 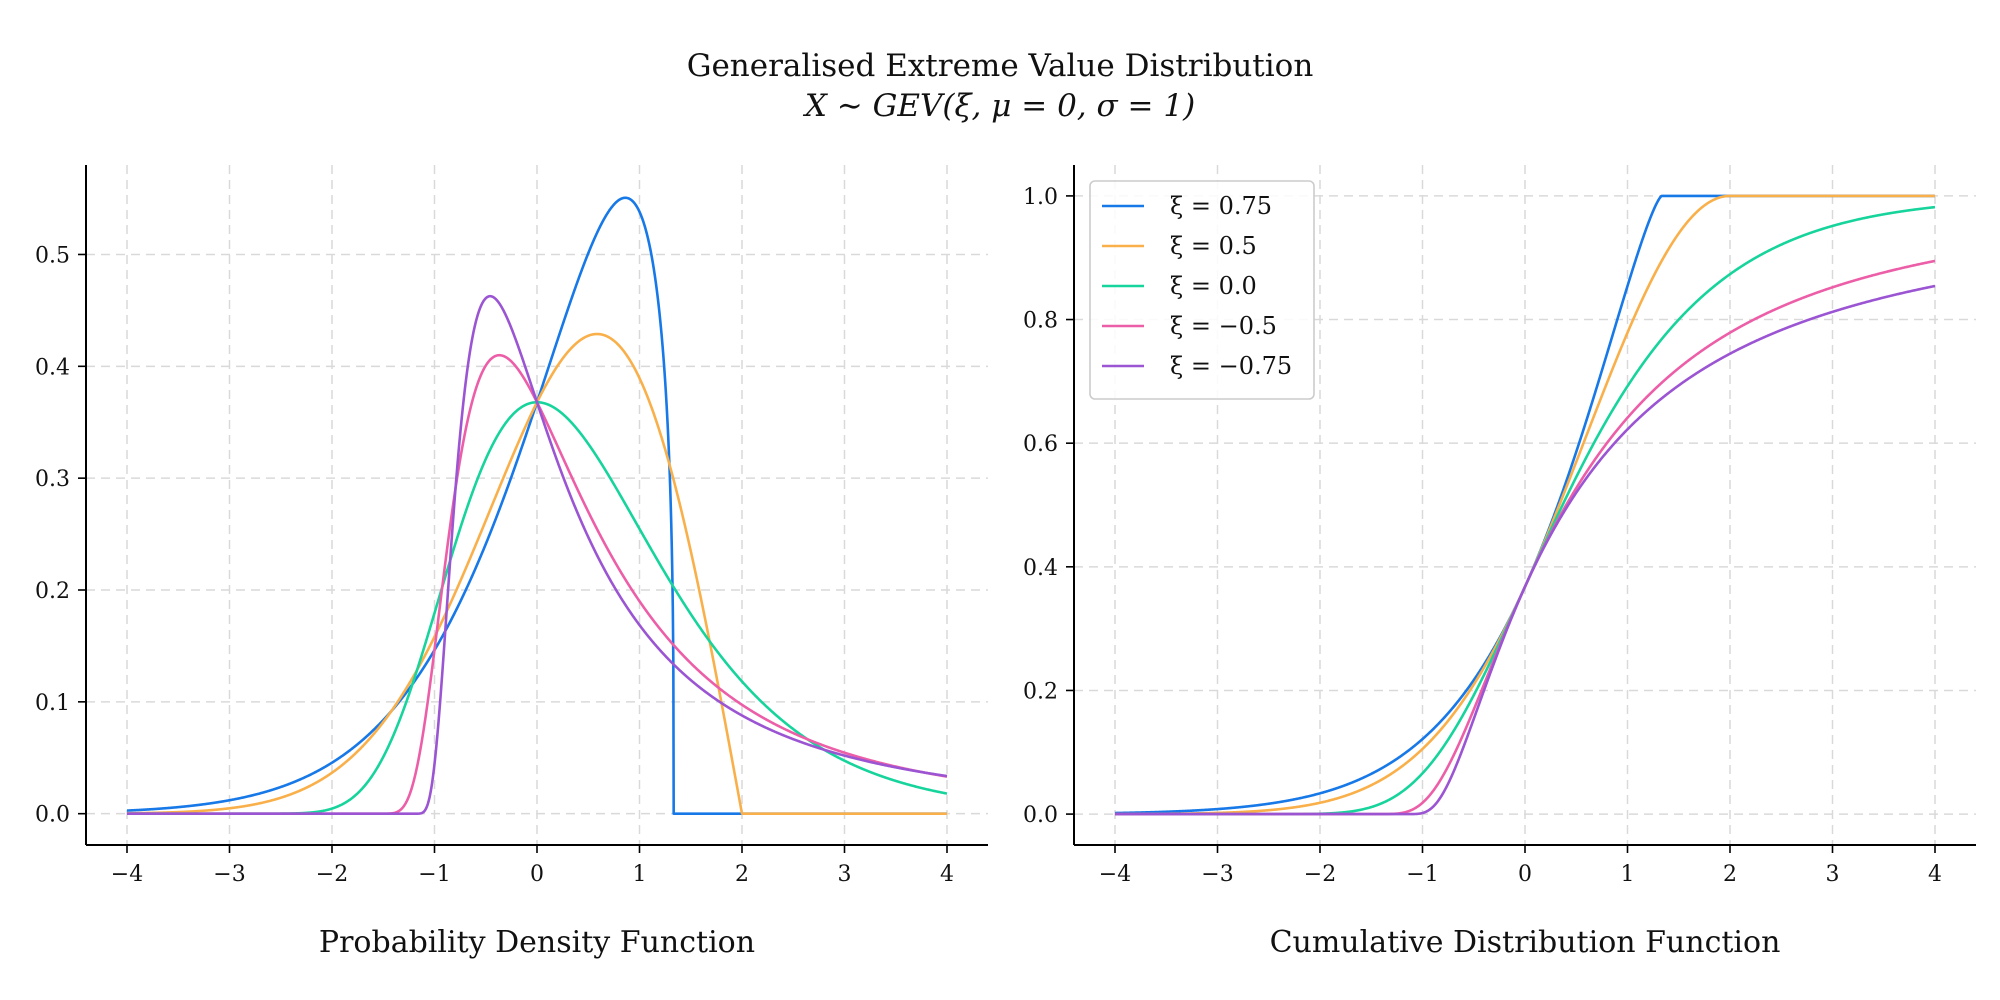 I want to click on y-tick-label: 0.1, so click(x=52, y=703).